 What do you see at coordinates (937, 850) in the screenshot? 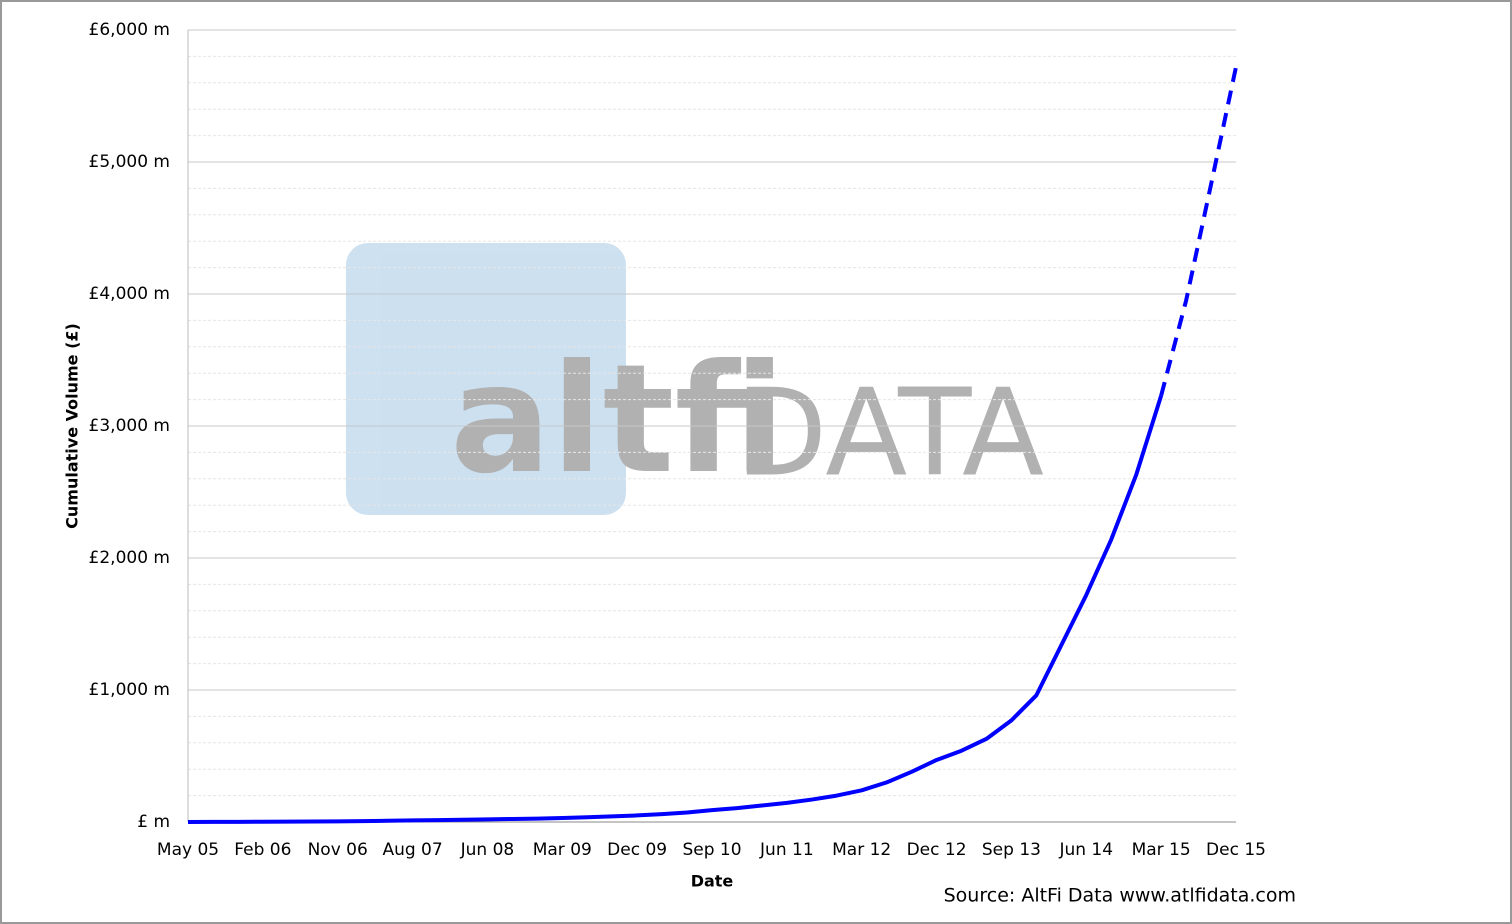
I see `x-tick-label: Dec 12` at bounding box center [937, 850].